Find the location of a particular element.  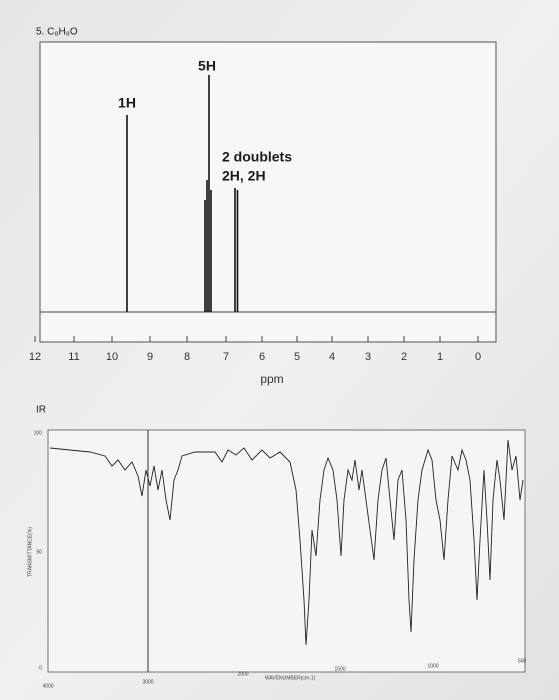

problem-title: 5. C₈H₈O is located at coordinates (57, 32).